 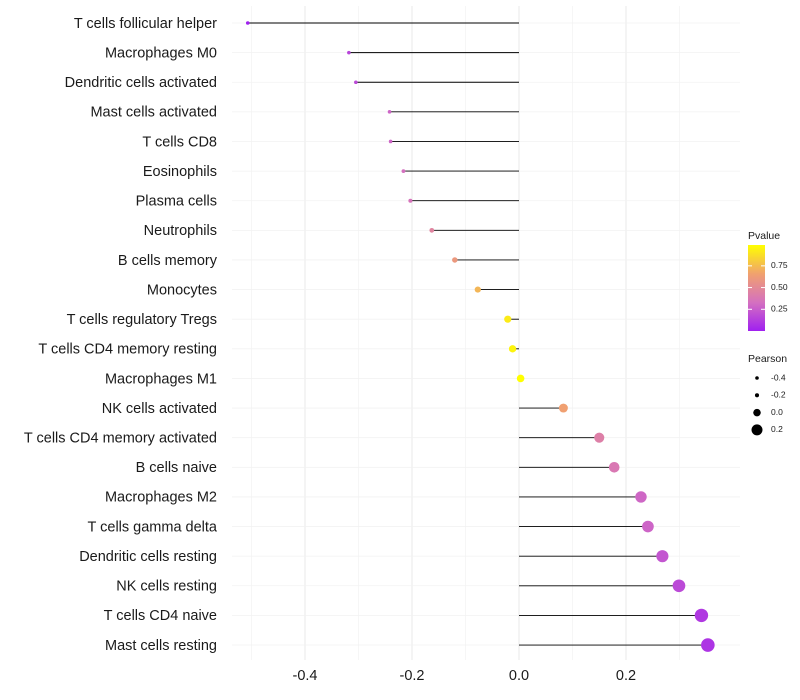 I want to click on pvalue-legend-label: 0.50, so click(x=779, y=287).